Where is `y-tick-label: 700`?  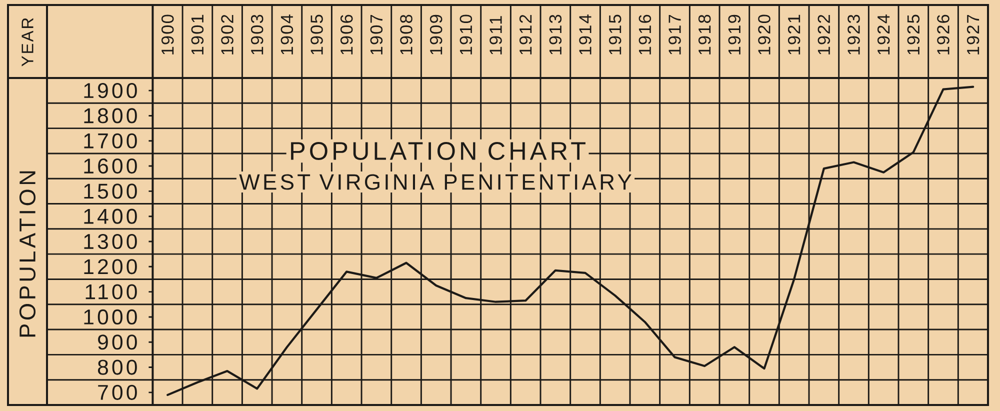
y-tick-label: 700 is located at coordinates (117, 392).